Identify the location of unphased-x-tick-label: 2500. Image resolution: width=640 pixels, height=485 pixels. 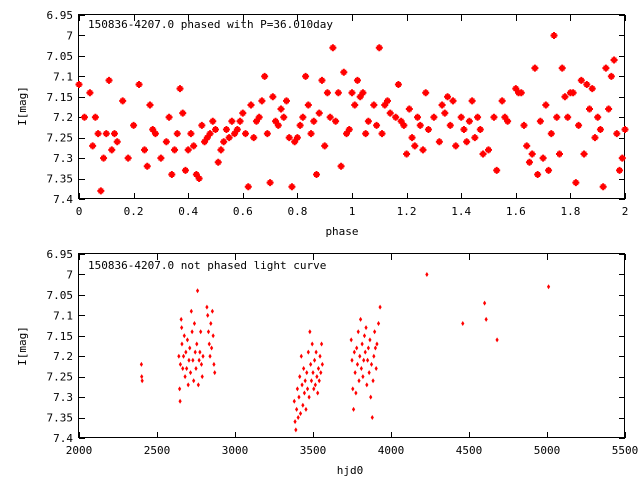
(157, 450).